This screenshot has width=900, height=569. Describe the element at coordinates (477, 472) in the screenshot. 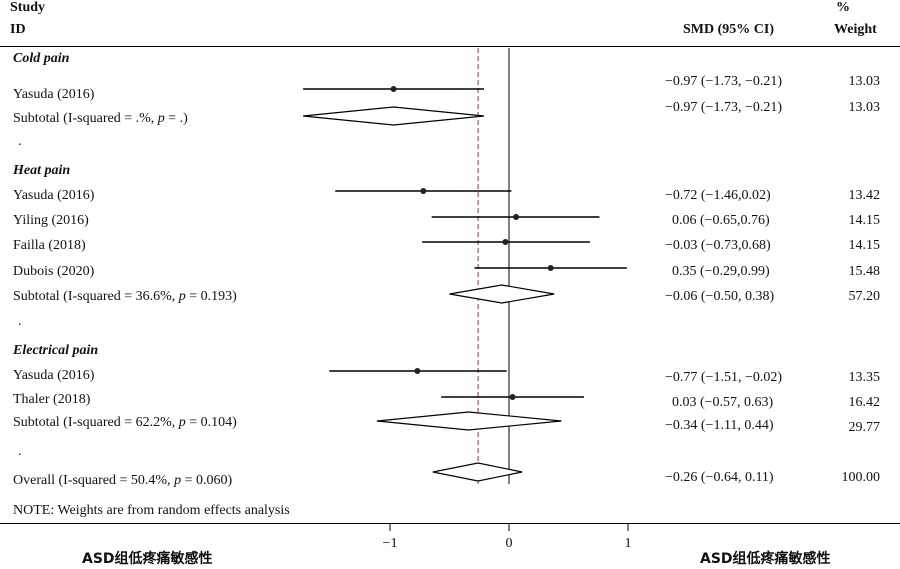

I see `overall-diamond` at that location.